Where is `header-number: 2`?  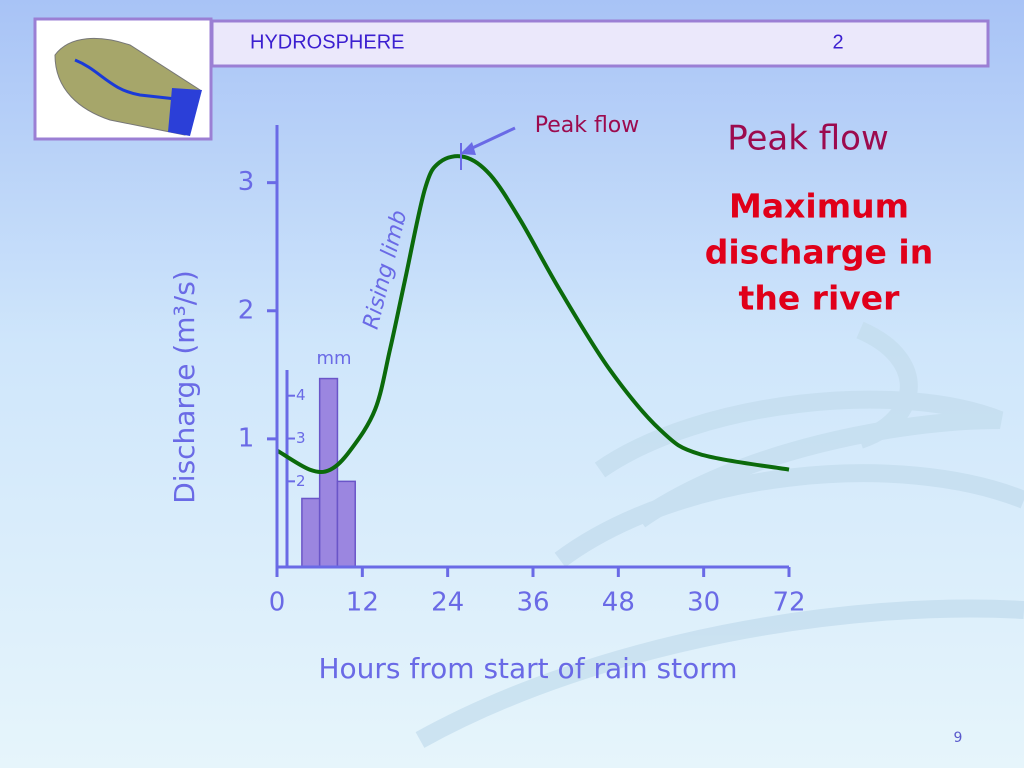
header-number: 2 is located at coordinates (837, 42).